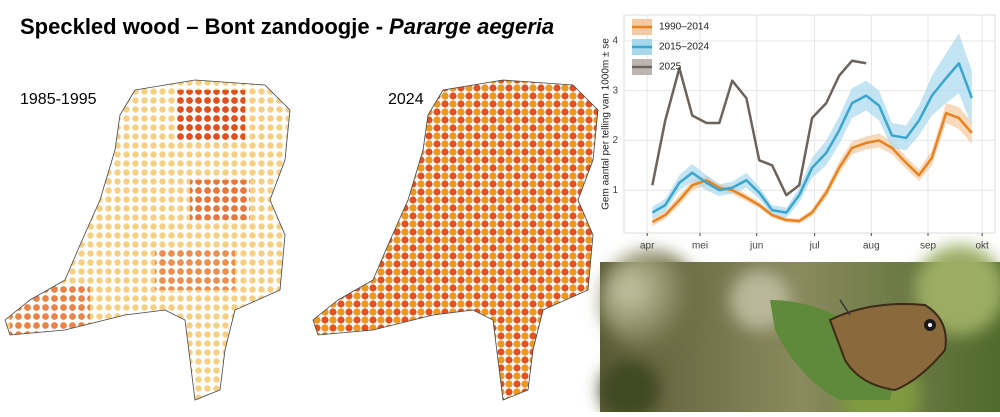 The width and height of the screenshot is (1000, 417). I want to click on y-axis-label: Gem aantal per telling van 1000m ± se, so click(606, 124).